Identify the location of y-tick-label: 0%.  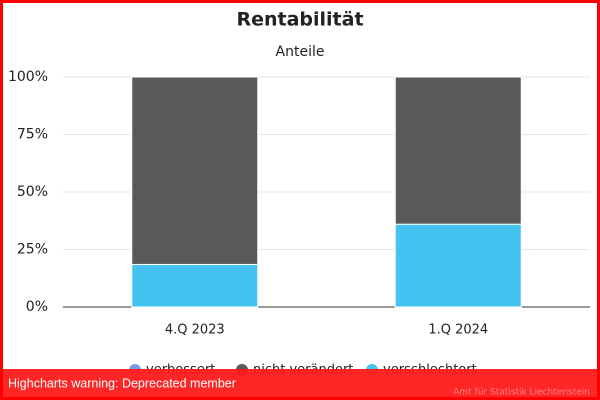
(37, 307).